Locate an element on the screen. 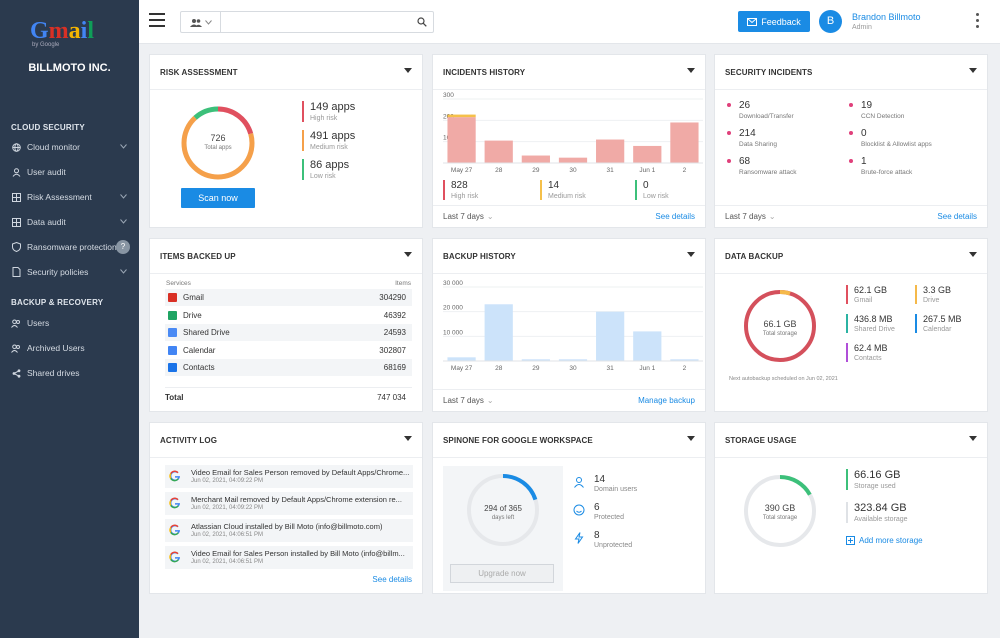 This screenshot has width=1000, height=638. bar-medium-risk is located at coordinates (461, 116).